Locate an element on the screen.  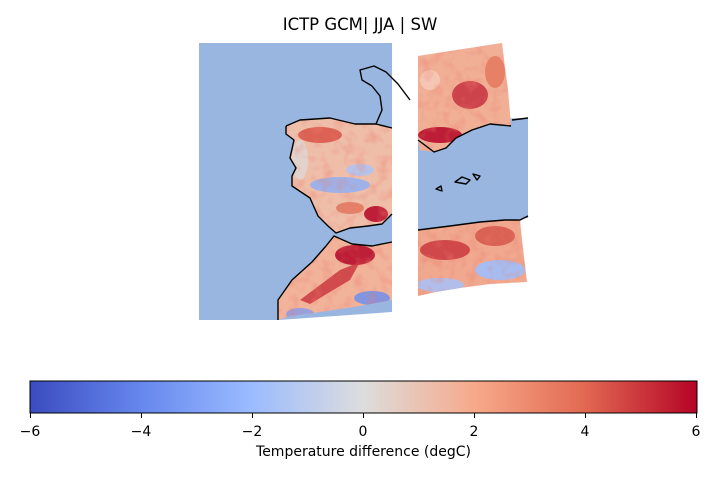
map-title: ICTP GCM| JJA | SW is located at coordinates (360, 24).